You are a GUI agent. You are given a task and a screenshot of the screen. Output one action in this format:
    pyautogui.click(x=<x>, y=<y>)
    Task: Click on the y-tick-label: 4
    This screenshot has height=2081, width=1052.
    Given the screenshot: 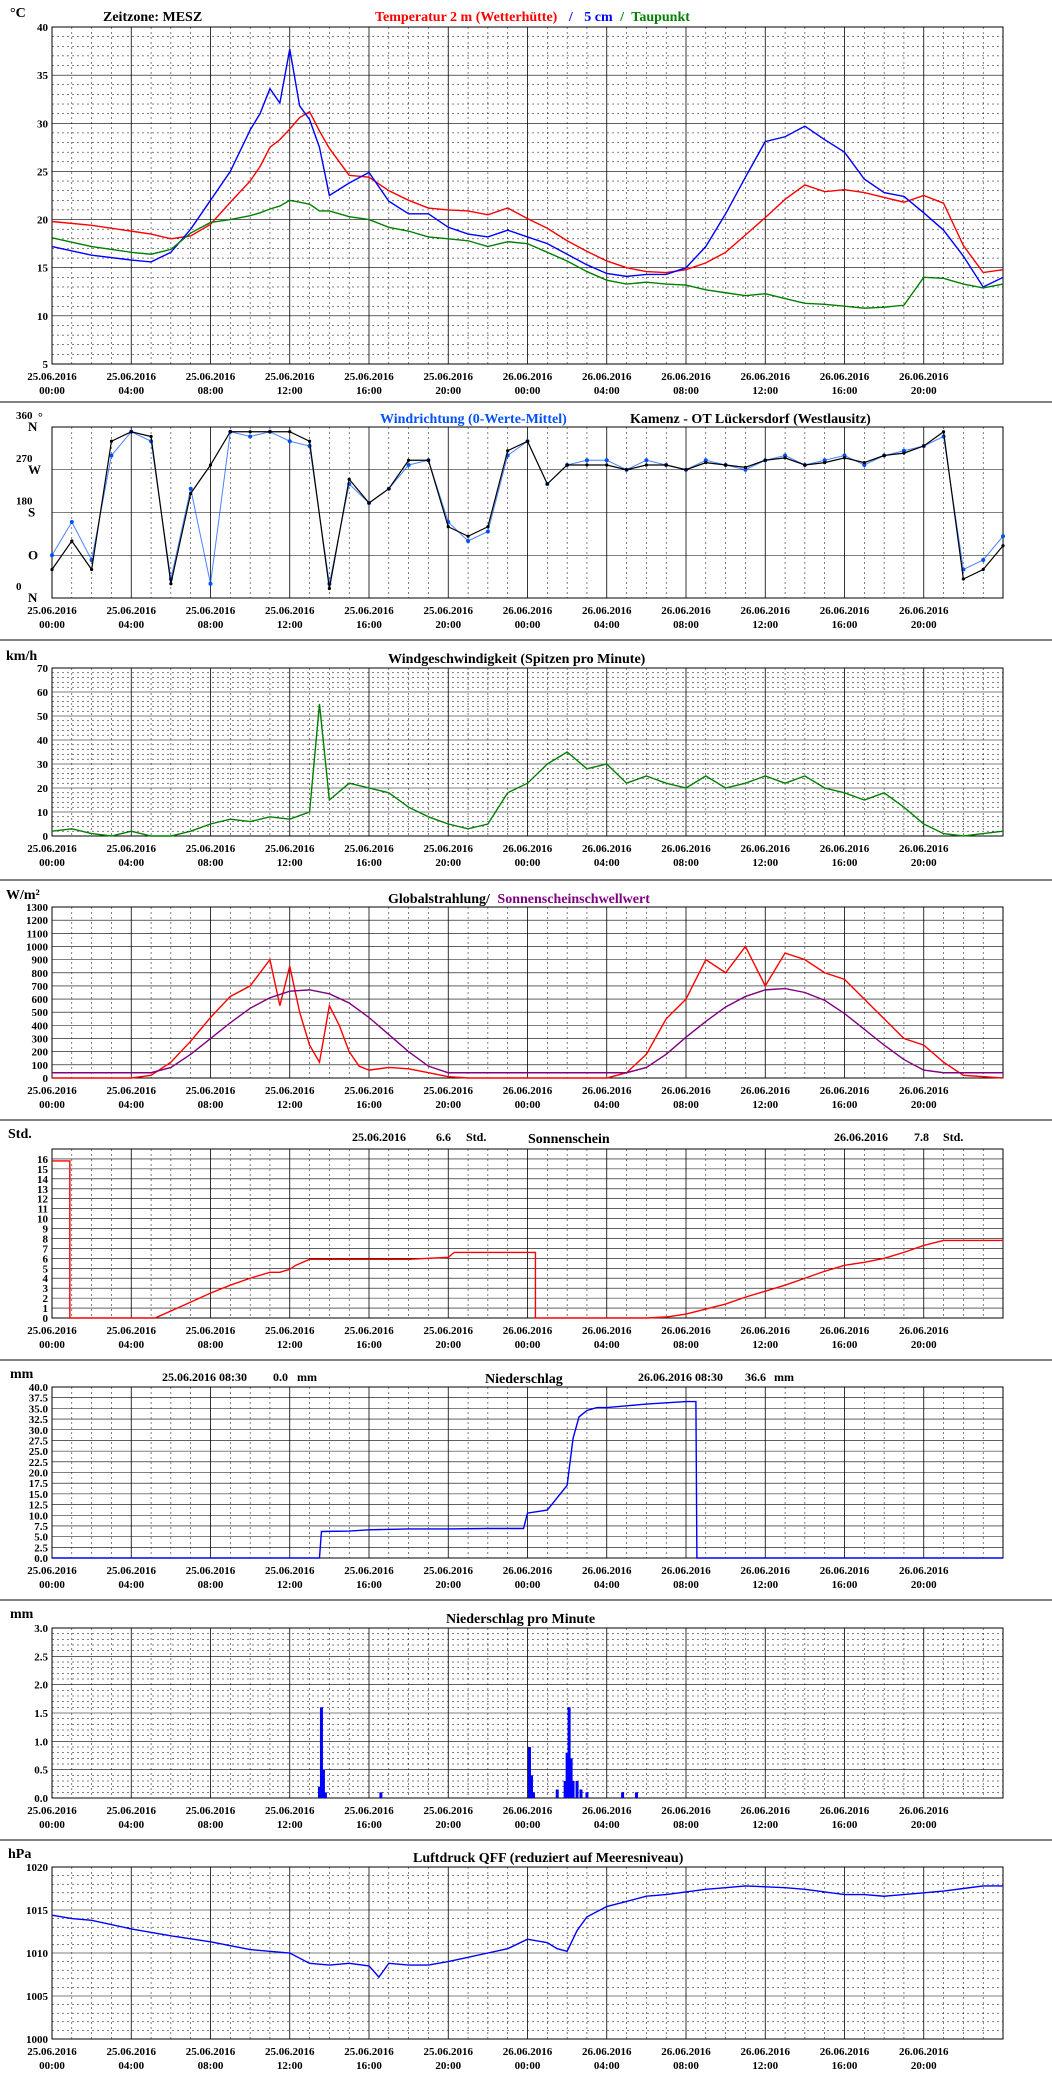 What is the action you would take?
    pyautogui.click(x=46, y=1279)
    